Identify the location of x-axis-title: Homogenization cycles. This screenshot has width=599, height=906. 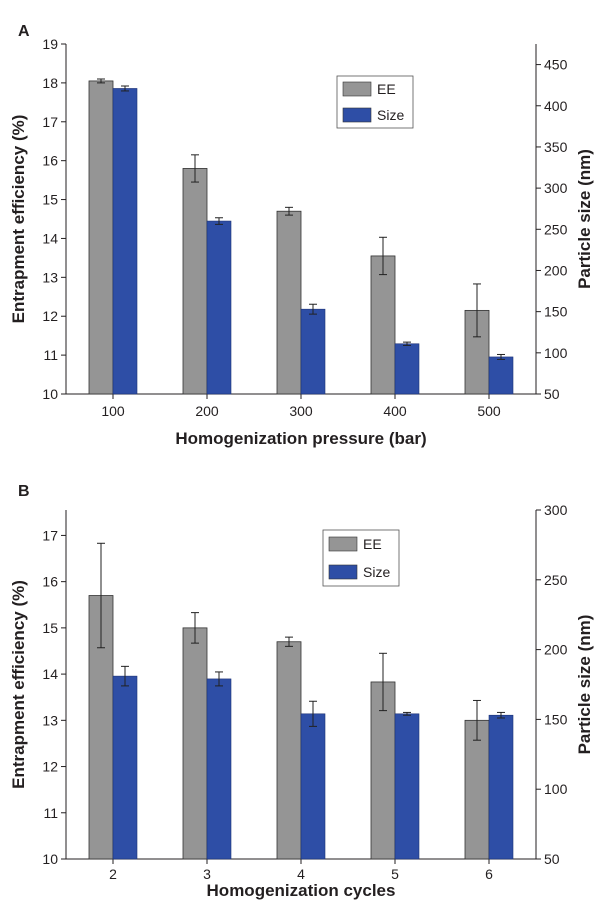
(301, 890).